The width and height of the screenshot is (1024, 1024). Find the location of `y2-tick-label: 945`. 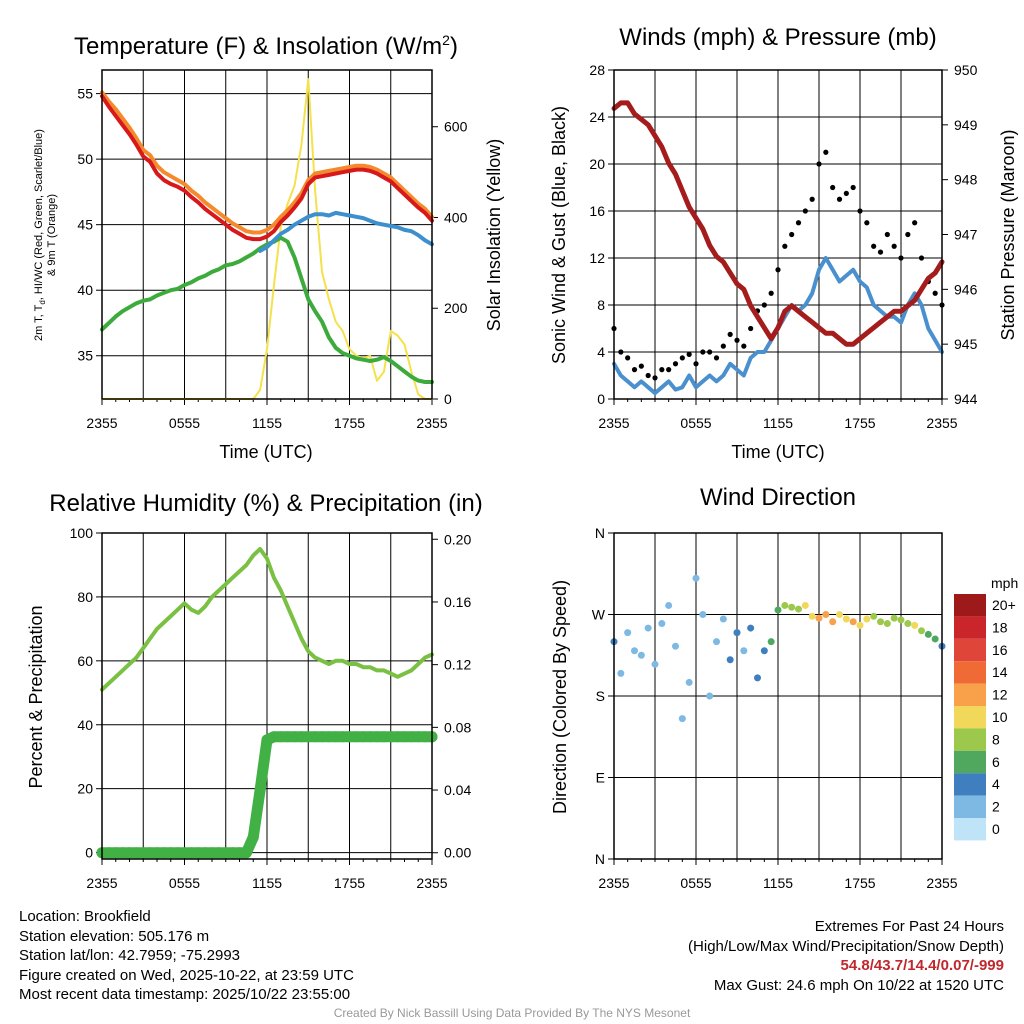

y2-tick-label: 945 is located at coordinates (966, 344).